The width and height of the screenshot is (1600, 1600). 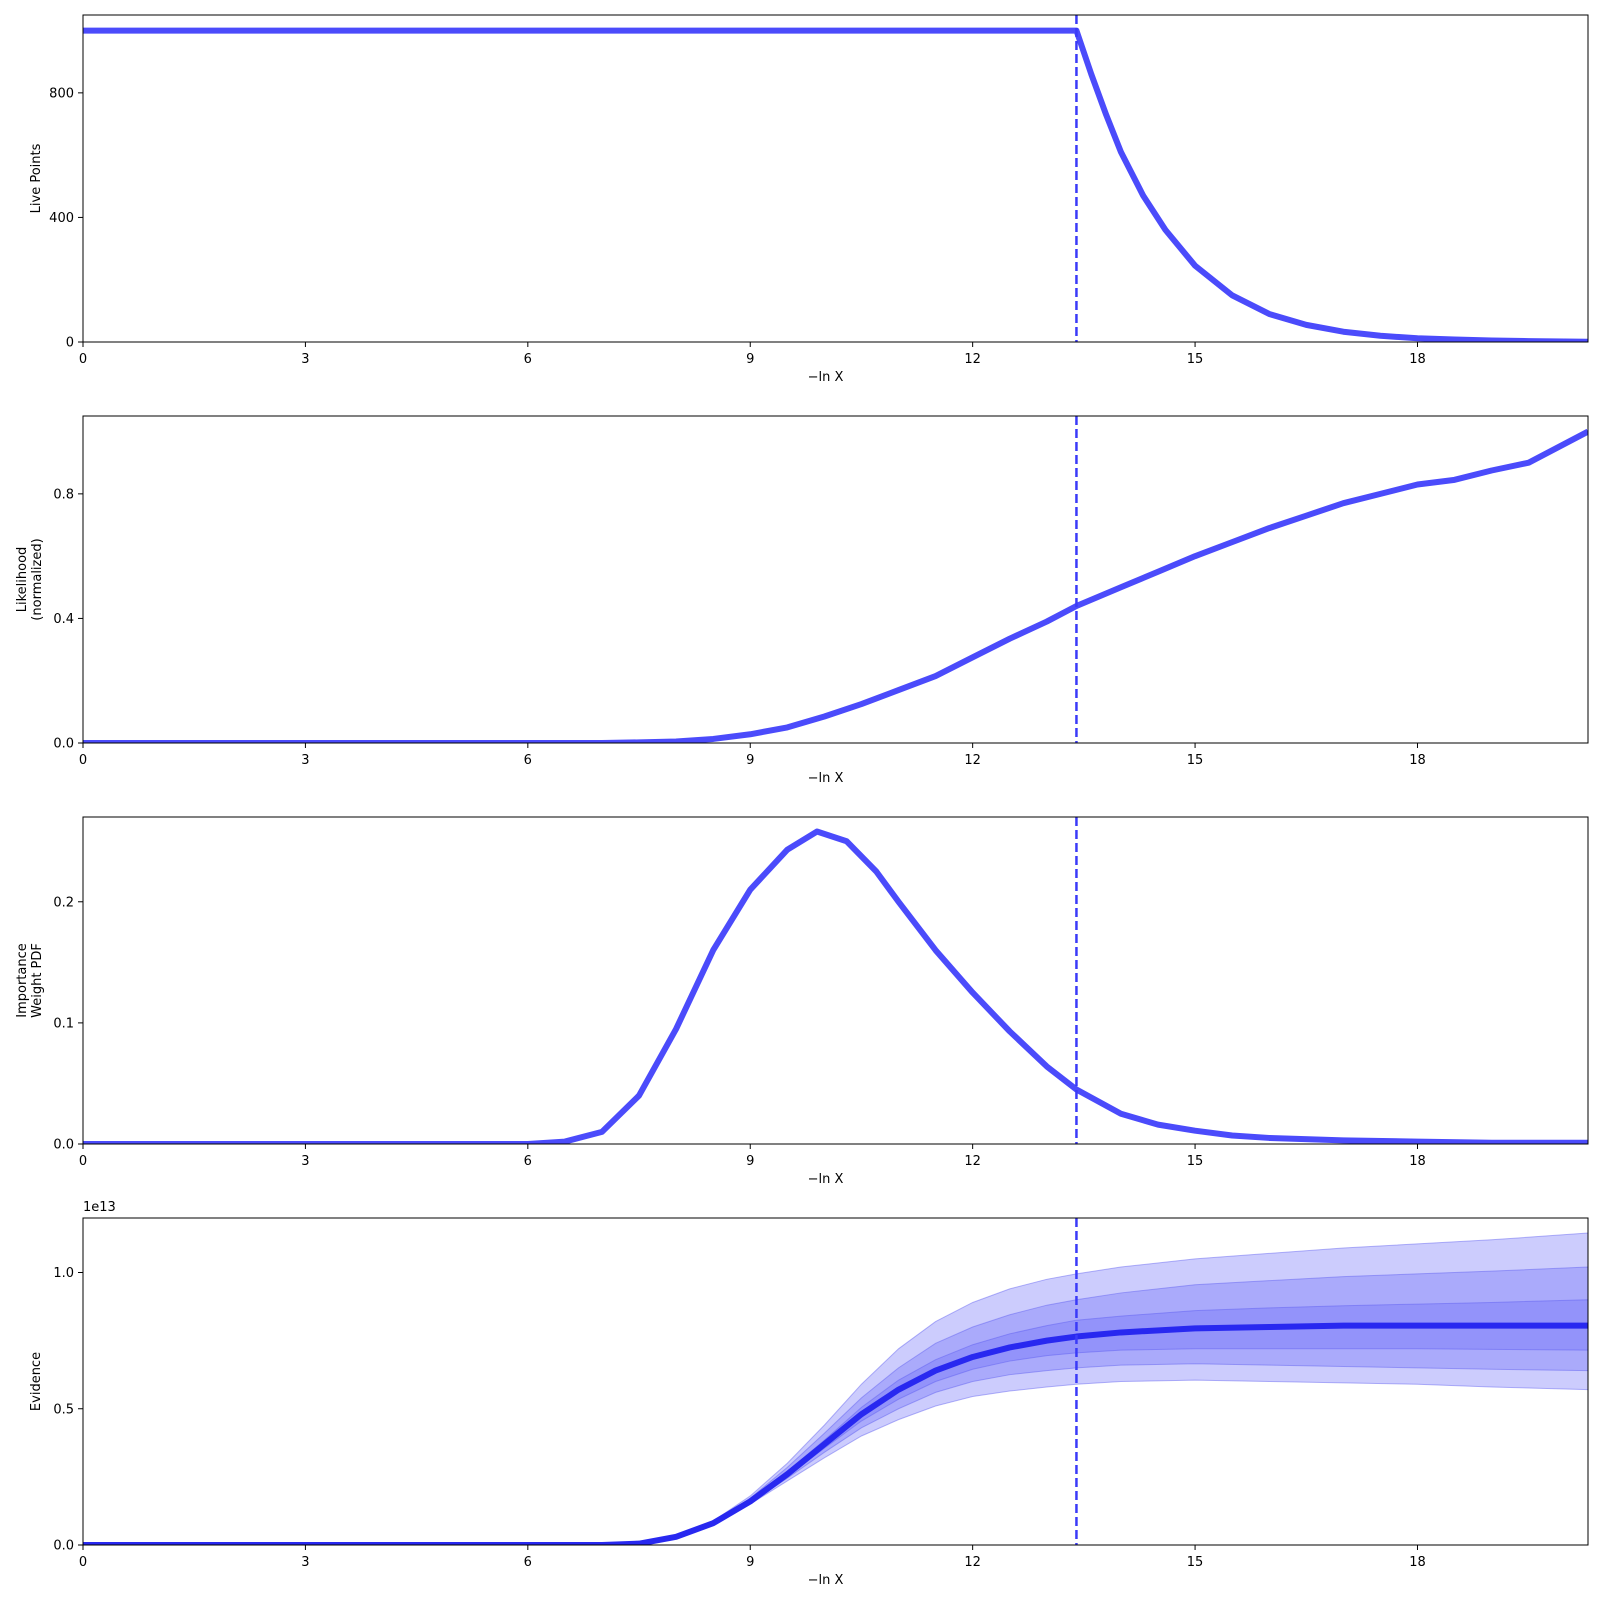 What do you see at coordinates (99, 1207) in the screenshot?
I see `y-axis-offset-label: 1e13` at bounding box center [99, 1207].